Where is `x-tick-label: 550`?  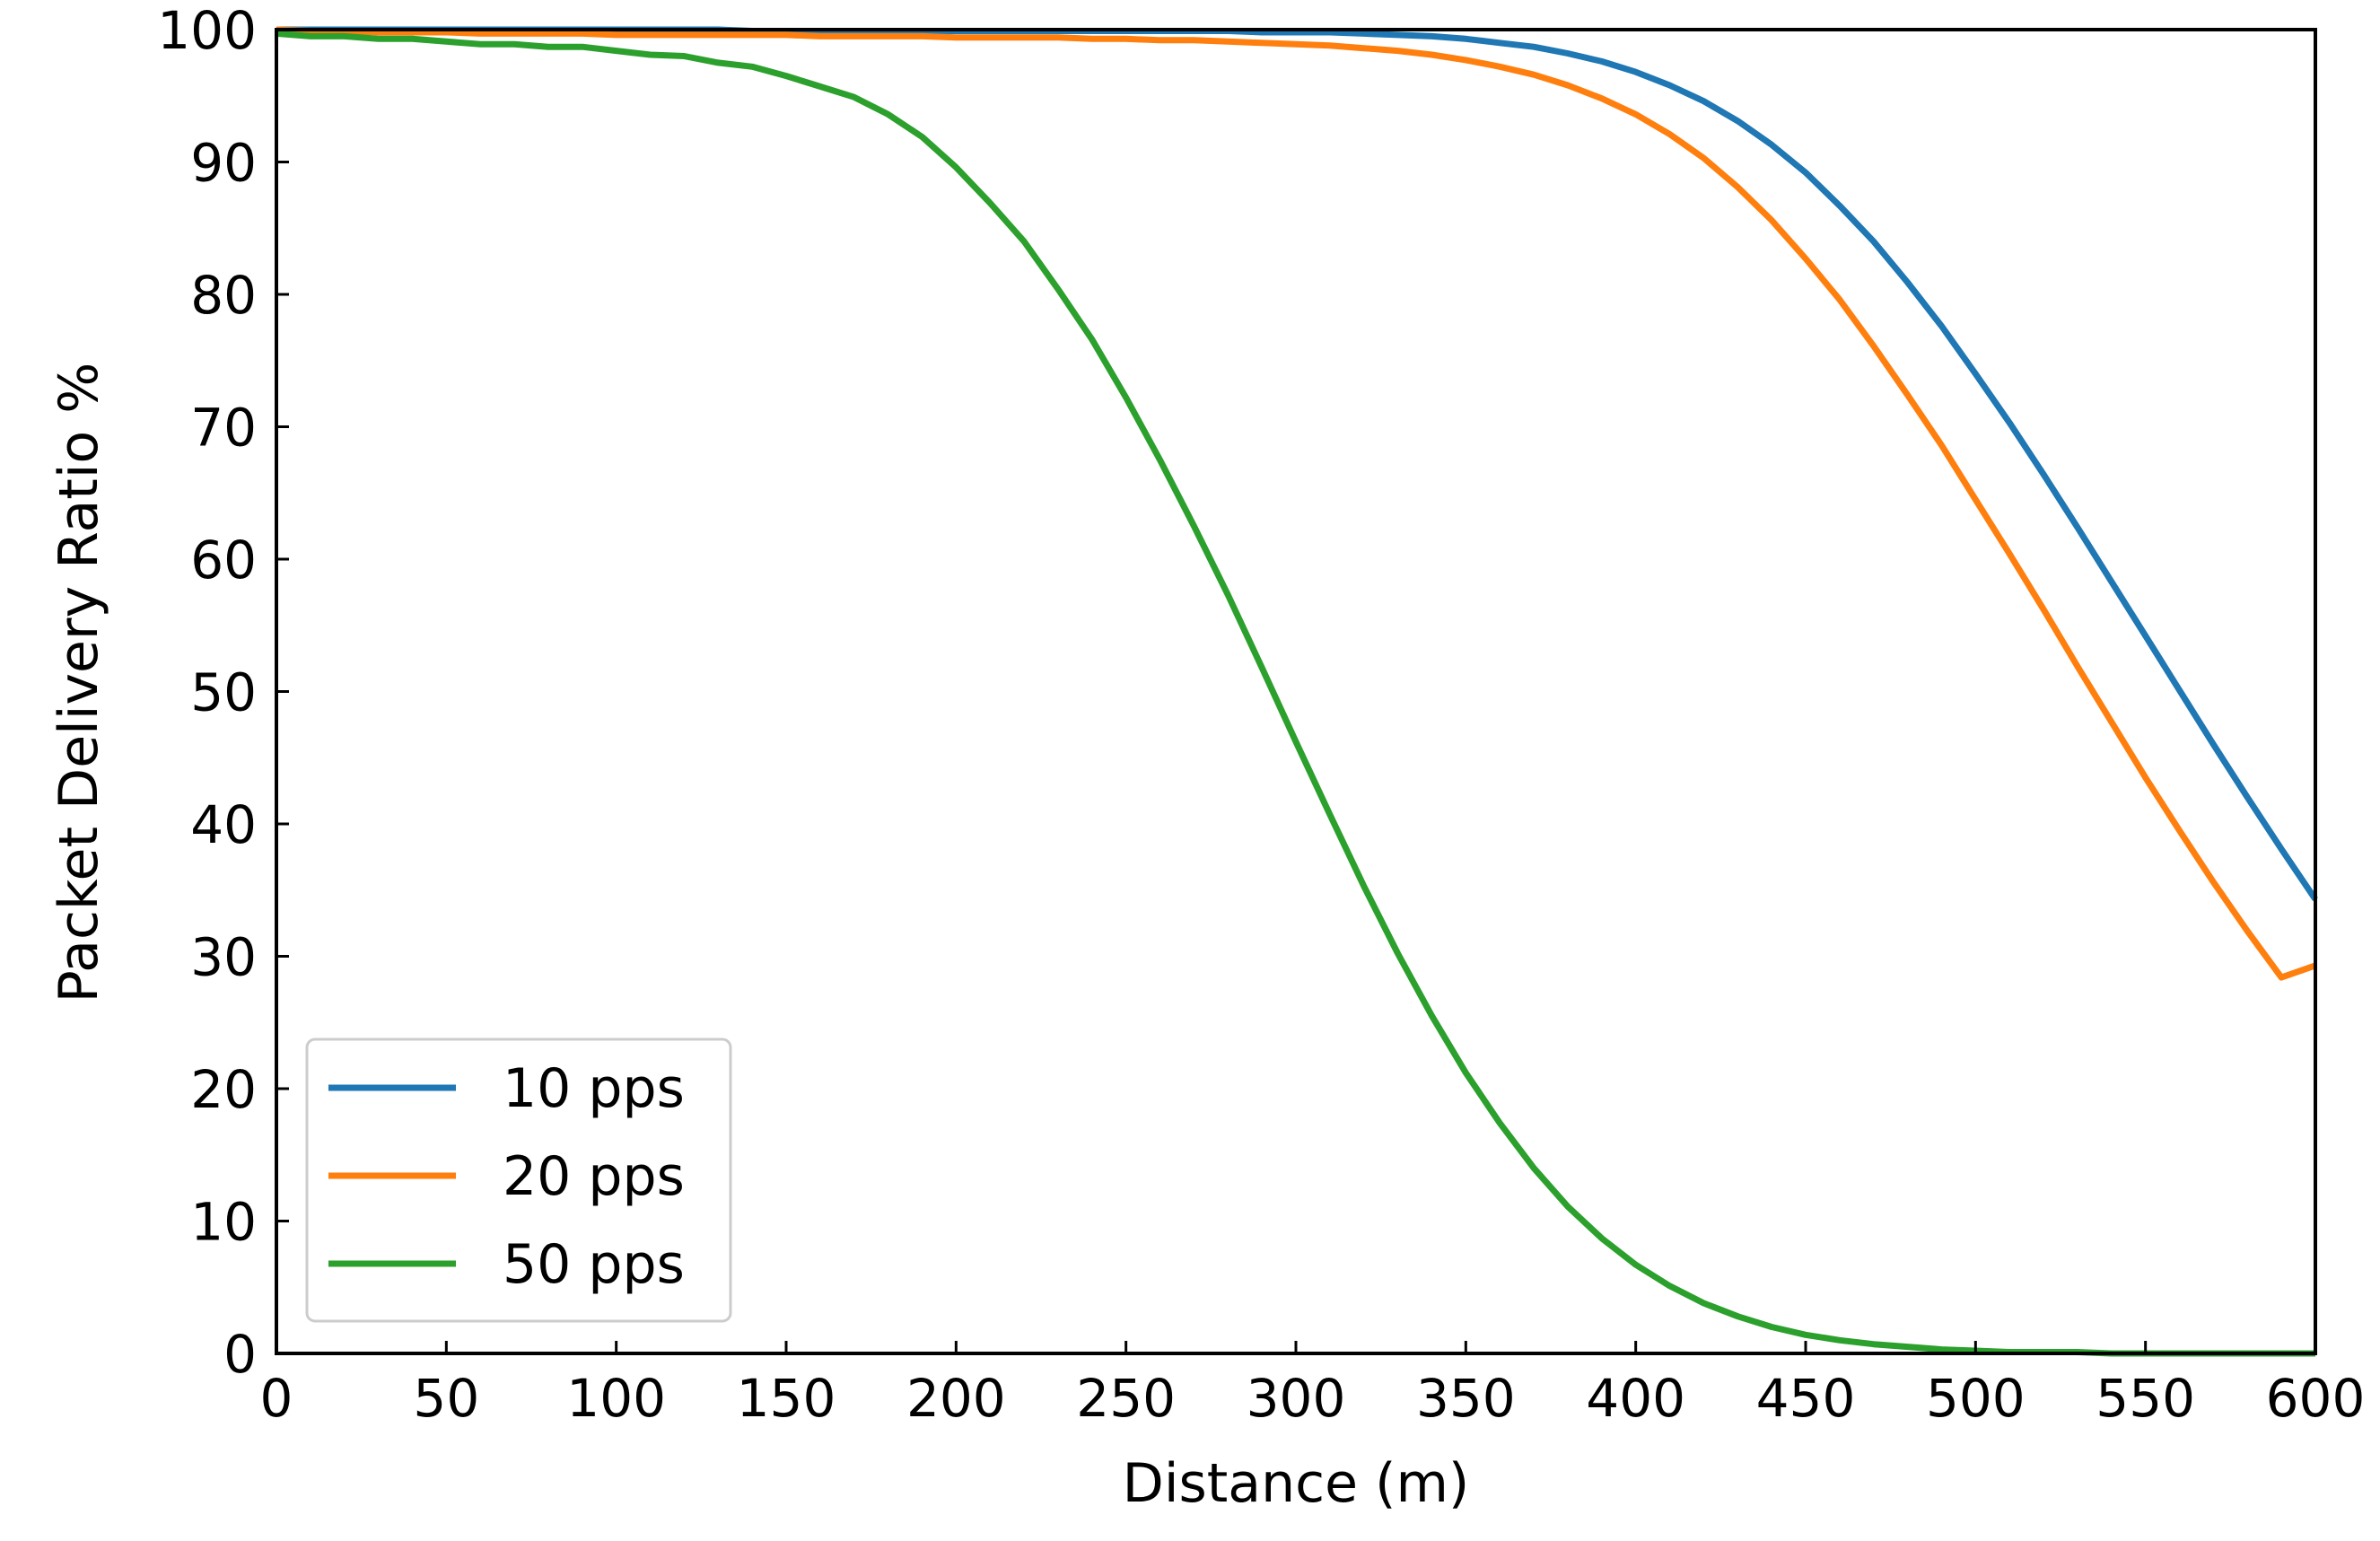
x-tick-label: 550 is located at coordinates (2146, 1398).